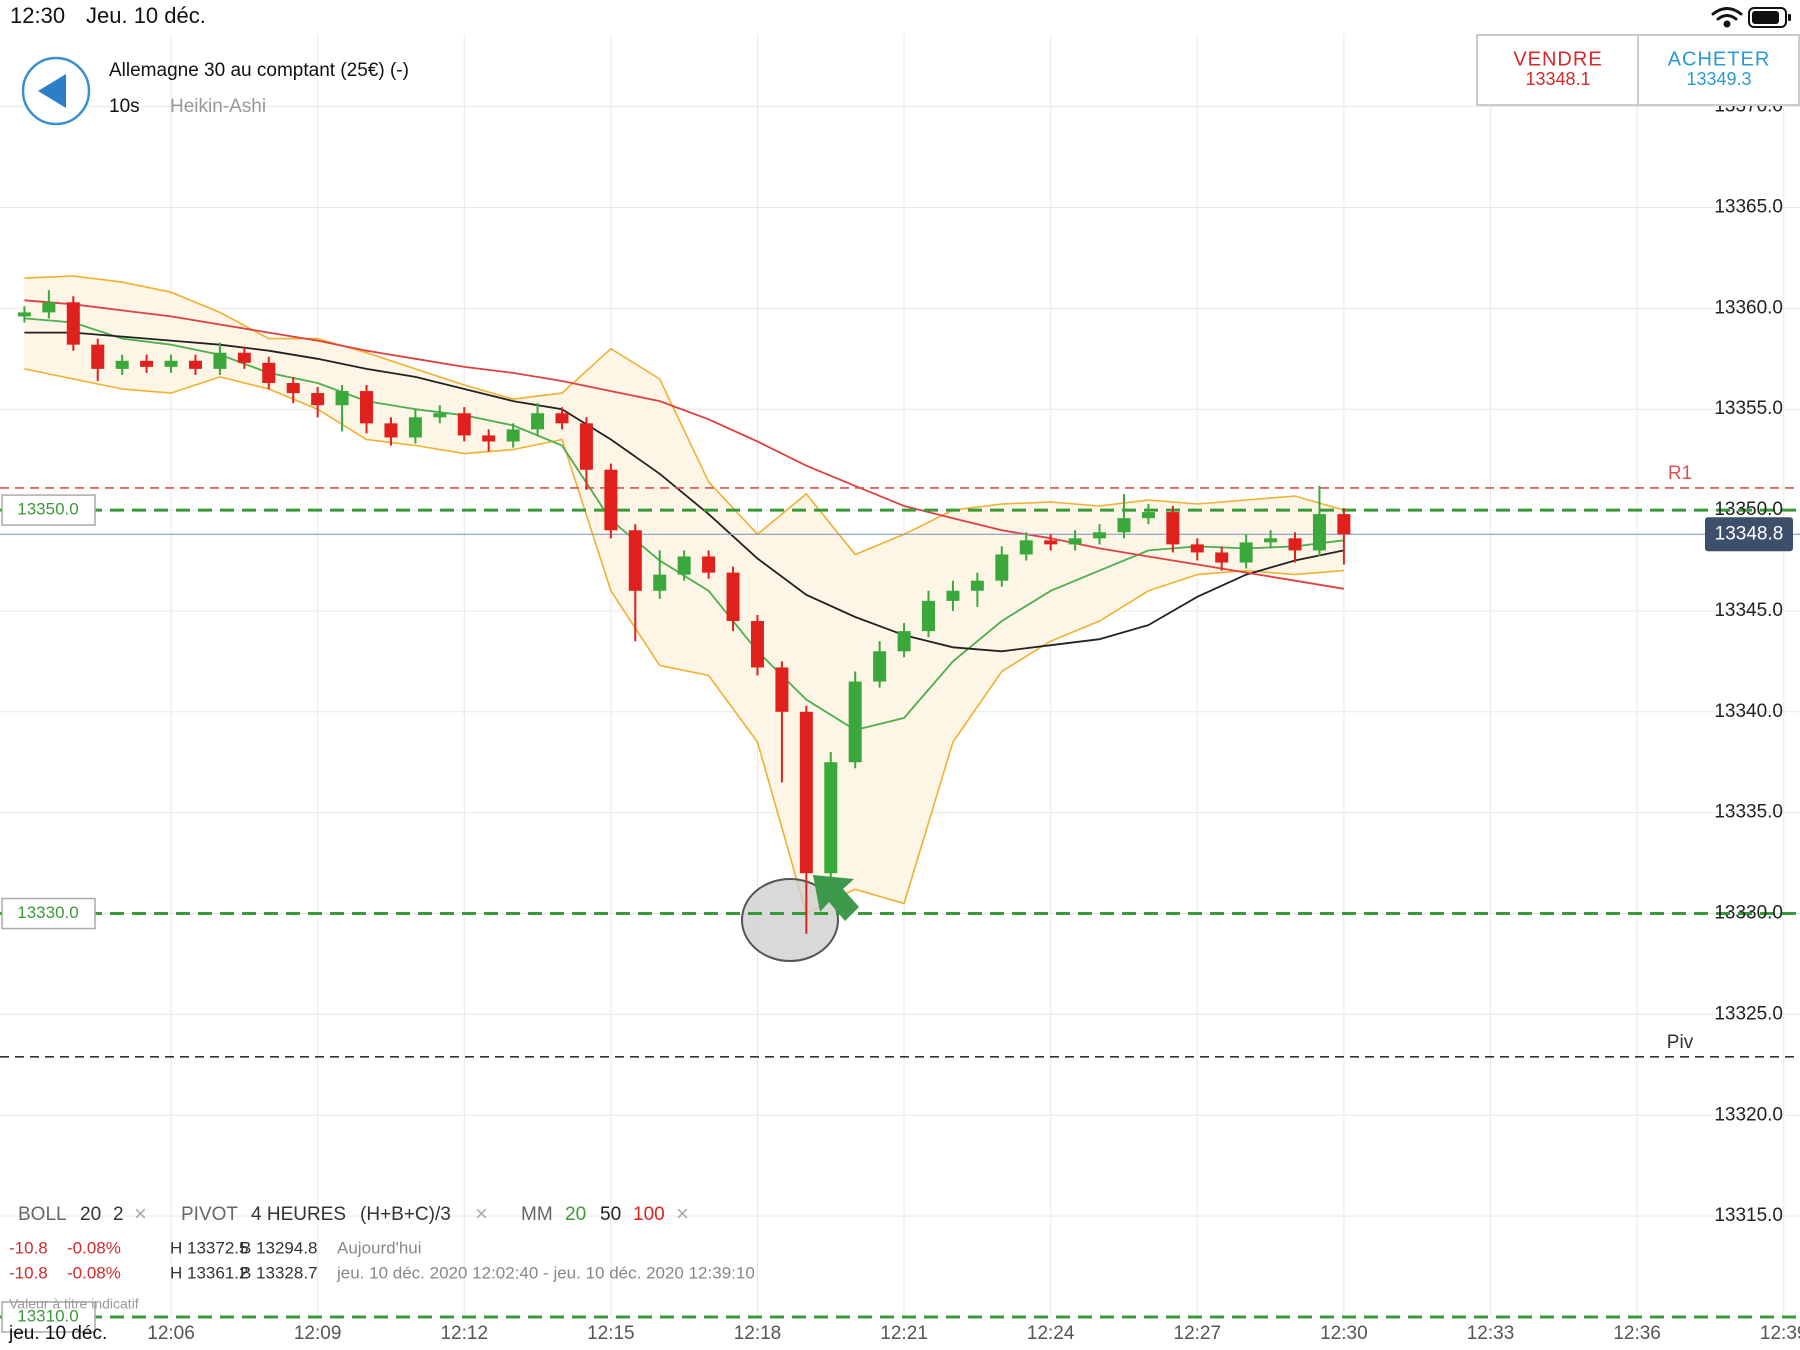  I want to click on period: Aujourd'hui, so click(379, 1247).